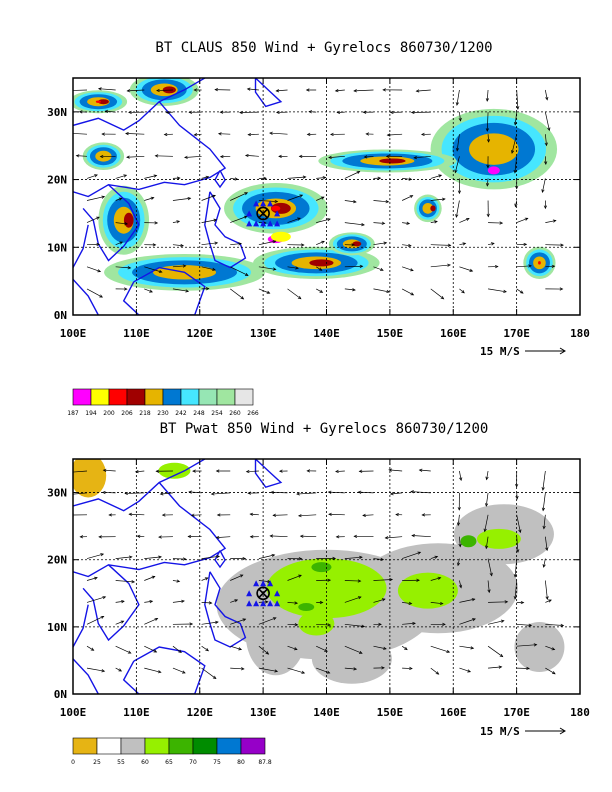 The width and height of the screenshot is (612, 792). I want to click on storm-center-marker, so click(263, 593).